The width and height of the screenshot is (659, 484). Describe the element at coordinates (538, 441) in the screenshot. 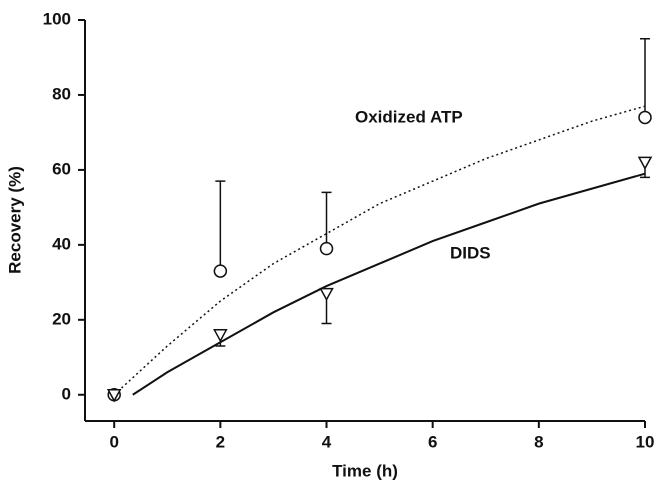

I see `x-tick-label: 8` at that location.